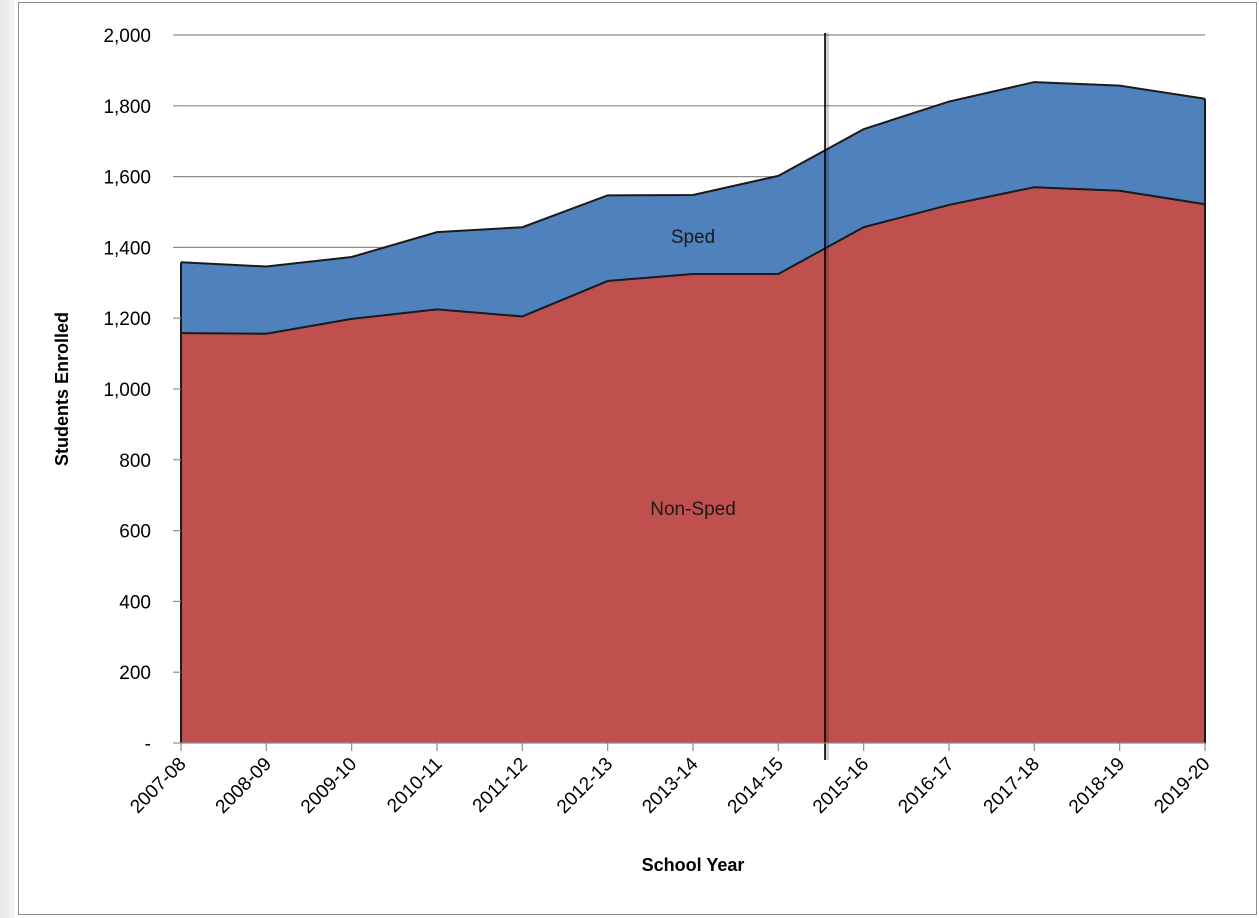 The image size is (1259, 918). Describe the element at coordinates (127, 107) in the screenshot. I see `y-tick-label: 1,800` at that location.